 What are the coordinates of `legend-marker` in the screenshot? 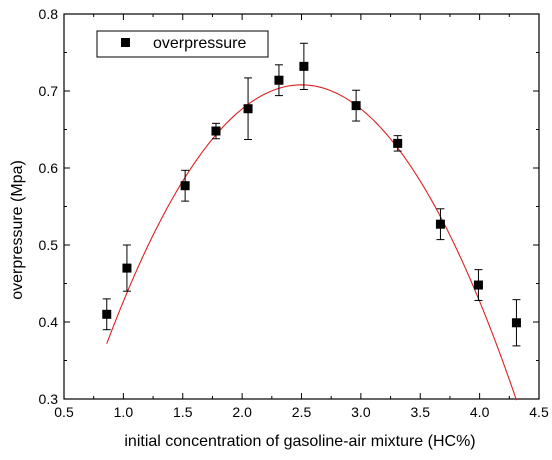 It's located at (125, 42).